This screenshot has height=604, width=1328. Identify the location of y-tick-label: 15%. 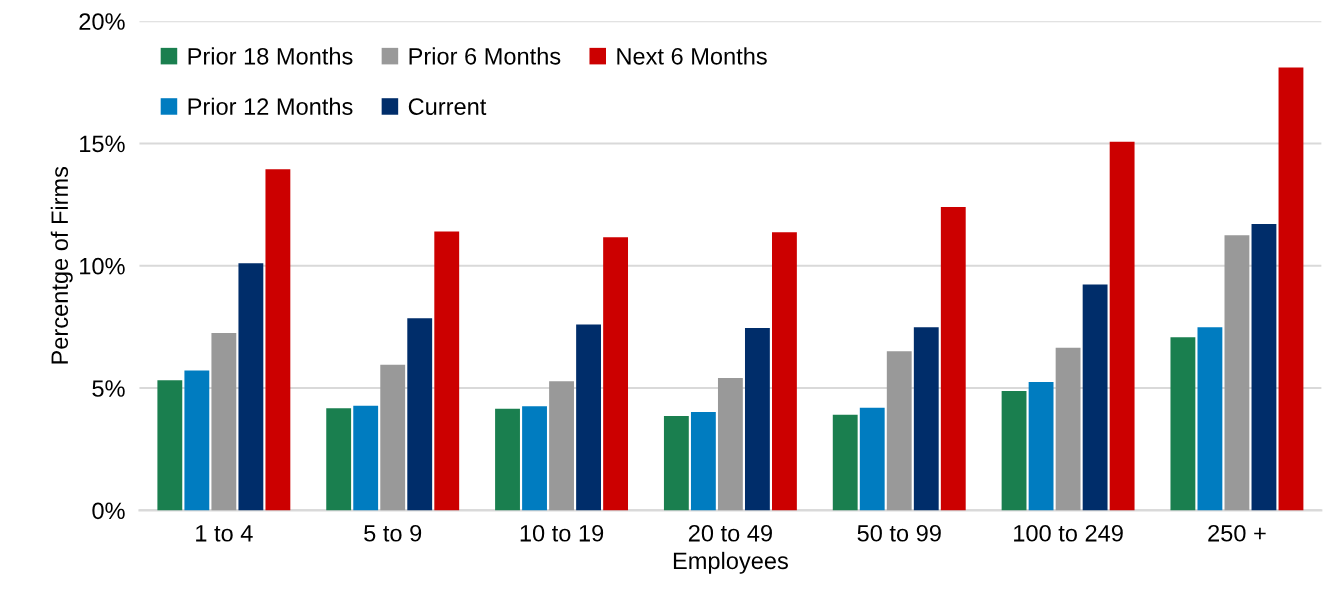
(102, 144).